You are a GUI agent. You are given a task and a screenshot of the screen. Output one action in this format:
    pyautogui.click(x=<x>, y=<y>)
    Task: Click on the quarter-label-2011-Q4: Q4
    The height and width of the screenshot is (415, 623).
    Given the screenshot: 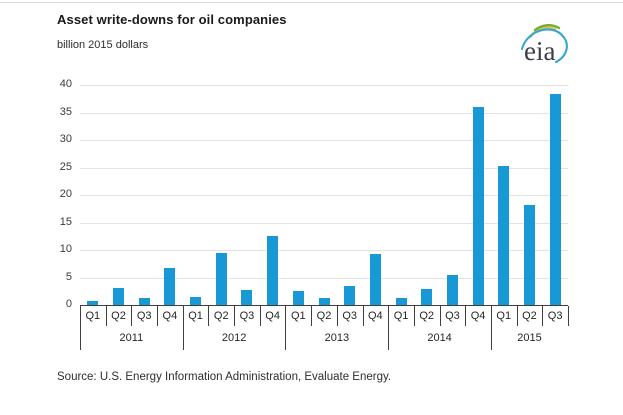 What is the action you would take?
    pyautogui.click(x=170, y=316)
    